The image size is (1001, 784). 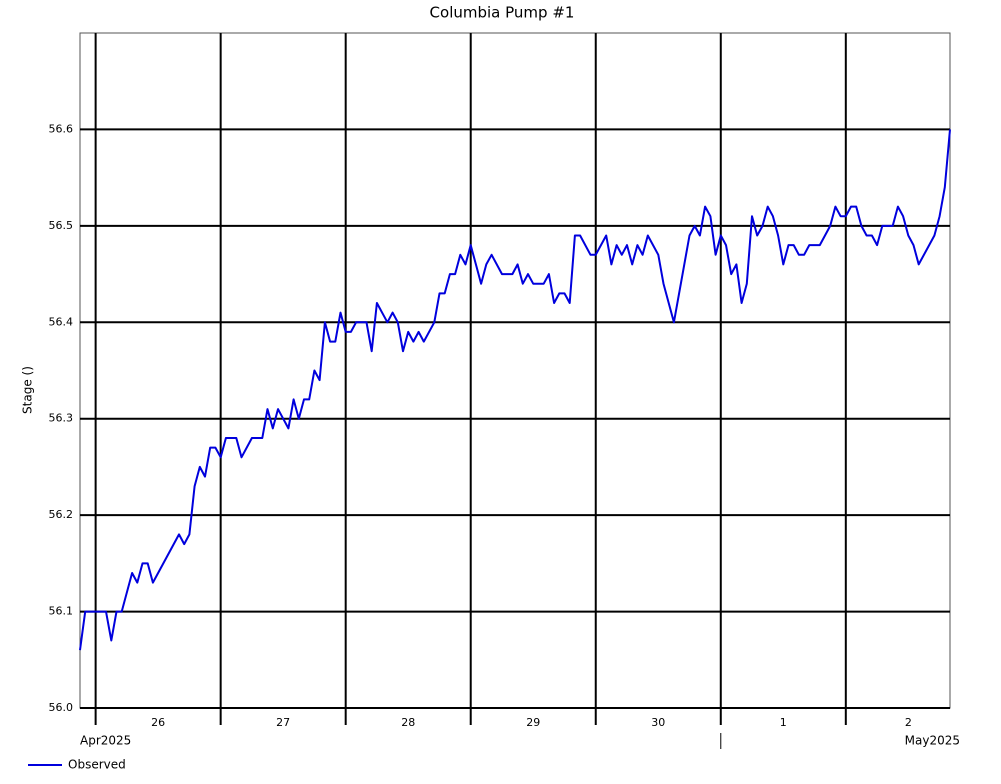 What do you see at coordinates (97, 765) in the screenshot?
I see `legend-label: Observed` at bounding box center [97, 765].